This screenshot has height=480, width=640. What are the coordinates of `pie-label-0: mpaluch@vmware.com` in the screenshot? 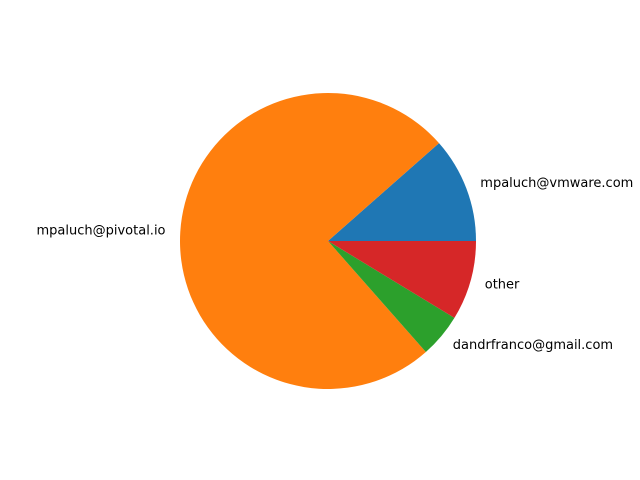 It's located at (556, 183).